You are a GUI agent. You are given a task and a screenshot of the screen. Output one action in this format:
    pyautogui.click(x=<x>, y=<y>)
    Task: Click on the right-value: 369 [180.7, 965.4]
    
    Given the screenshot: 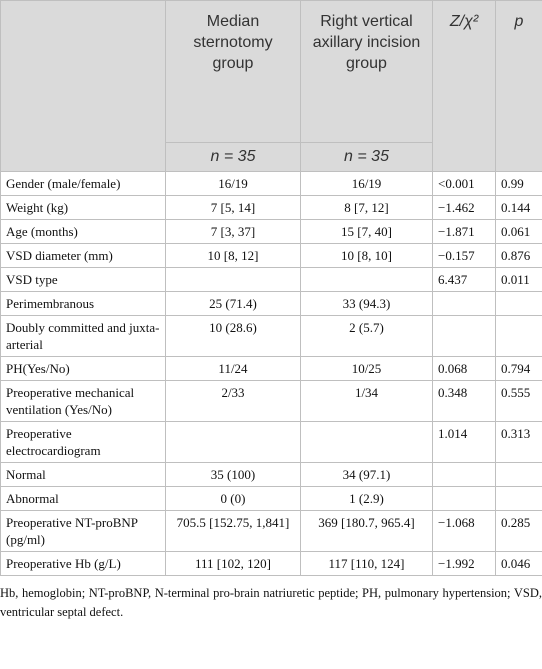 What is the action you would take?
    pyautogui.click(x=366, y=531)
    